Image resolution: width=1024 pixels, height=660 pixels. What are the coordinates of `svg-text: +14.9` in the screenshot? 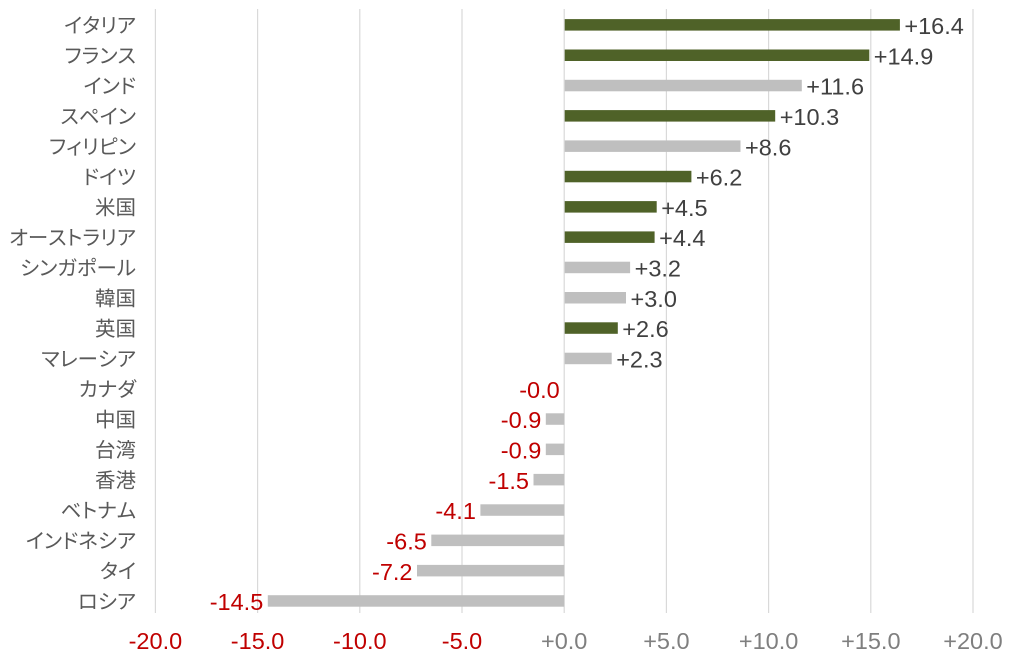 It's located at (903, 56).